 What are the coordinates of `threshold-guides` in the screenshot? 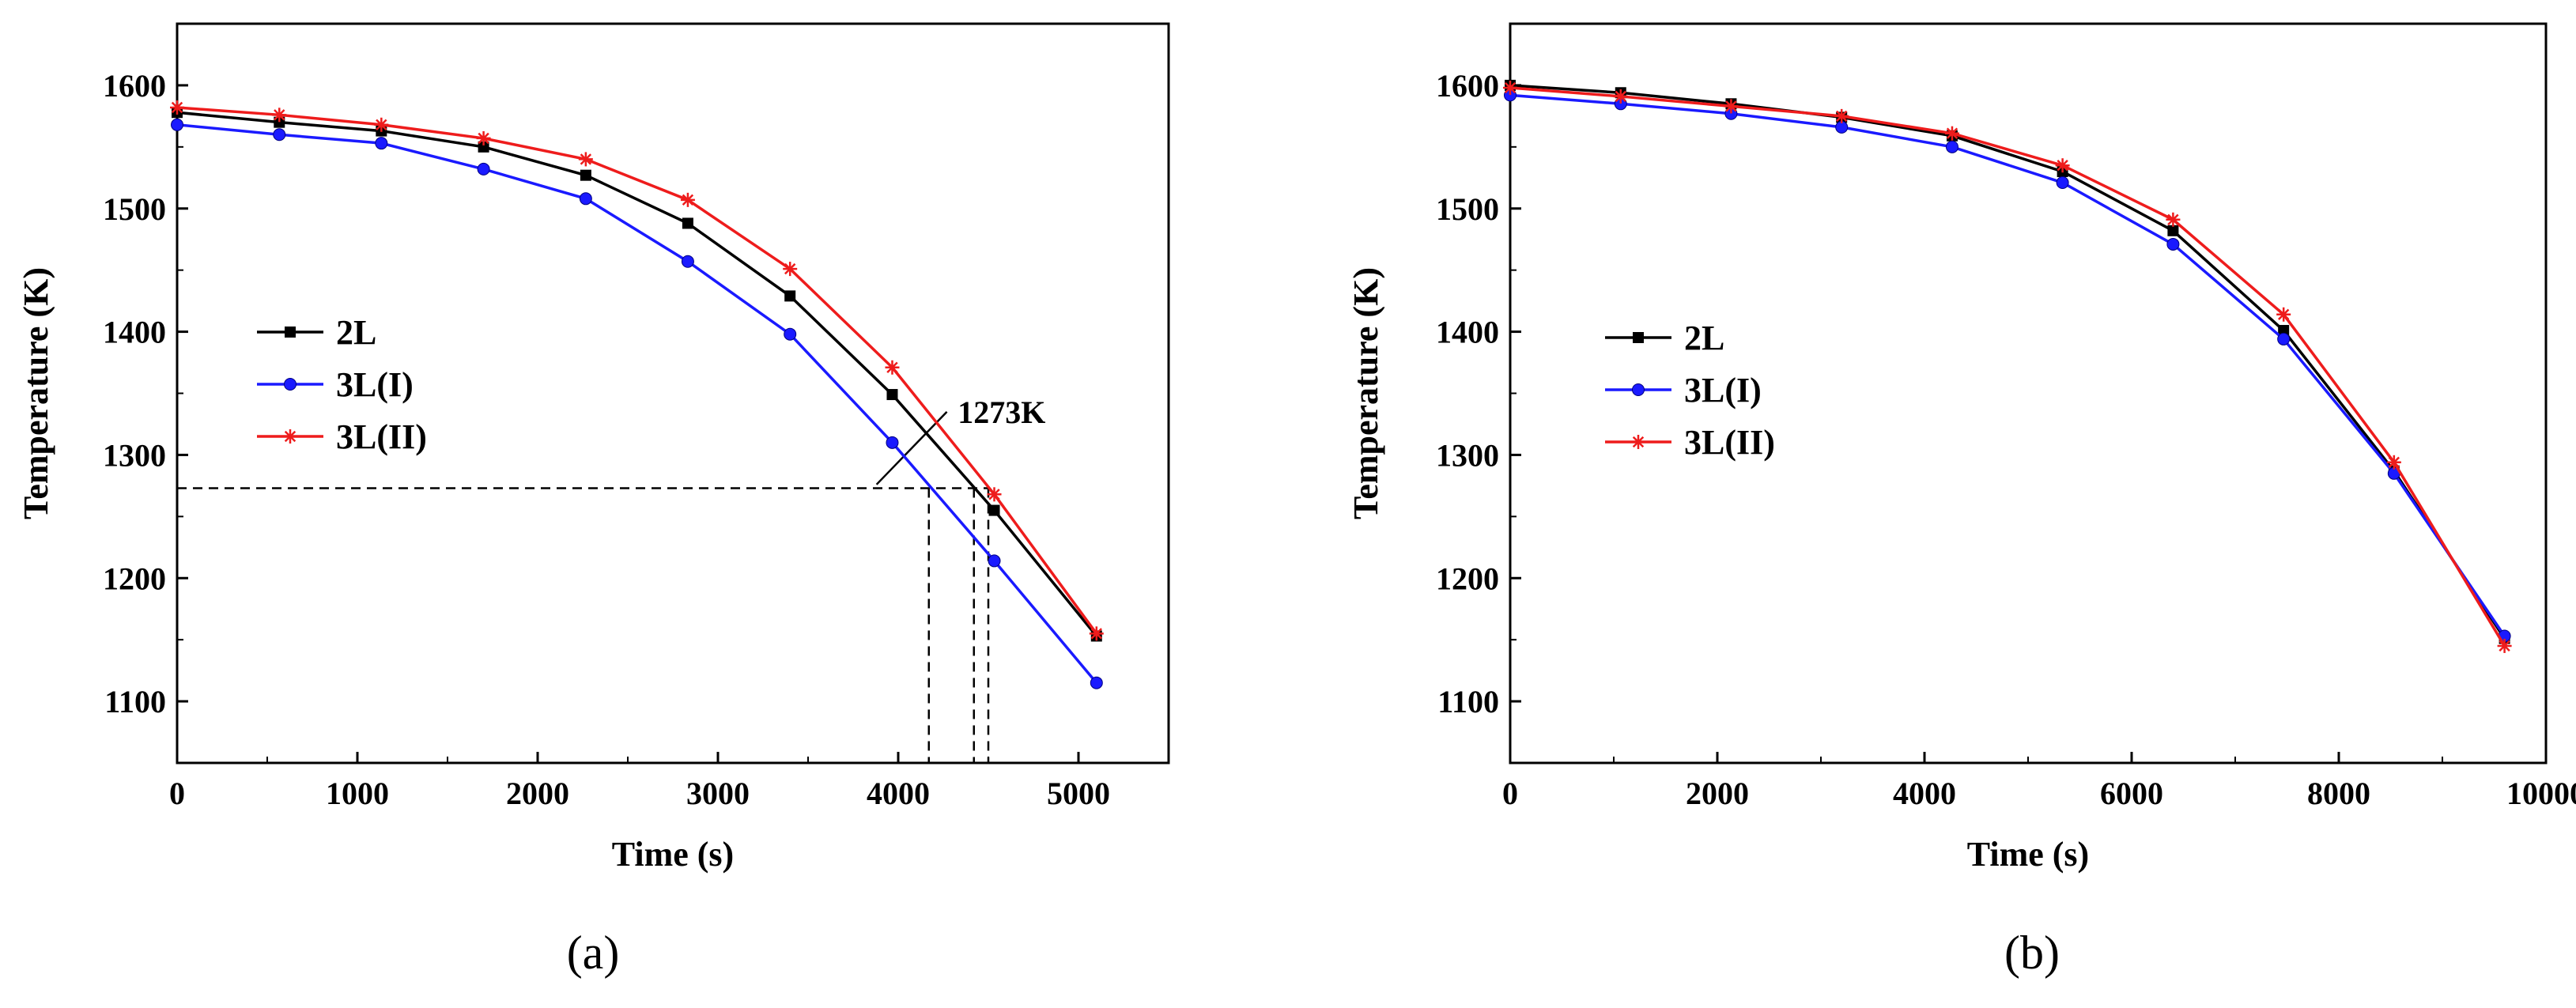 It's located at (583, 625).